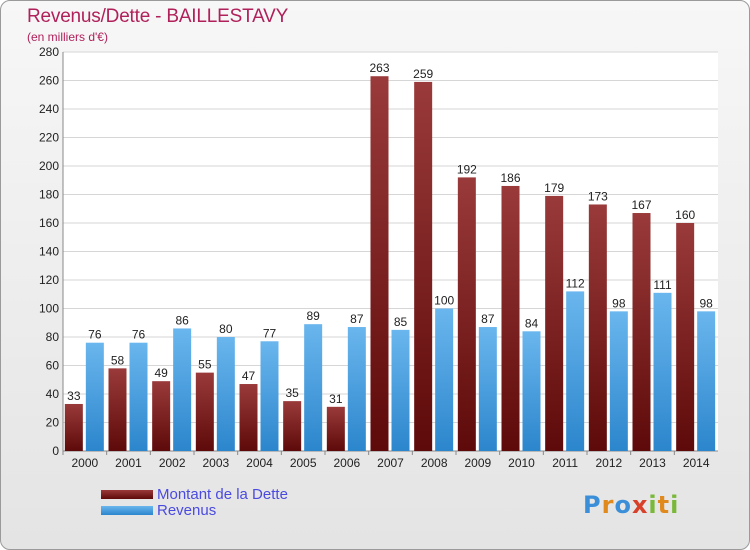  I want to click on y-tick-label: 120, so click(49, 280).